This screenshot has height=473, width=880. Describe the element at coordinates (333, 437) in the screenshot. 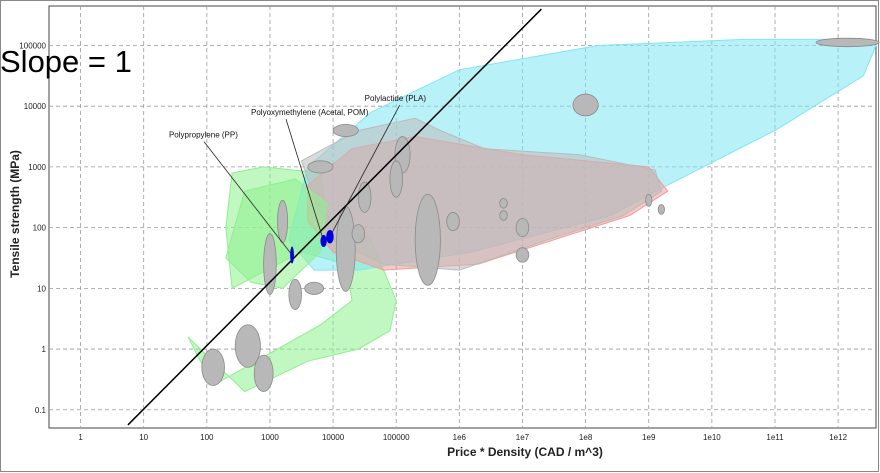

I see `x-tick-label: 10000` at that location.